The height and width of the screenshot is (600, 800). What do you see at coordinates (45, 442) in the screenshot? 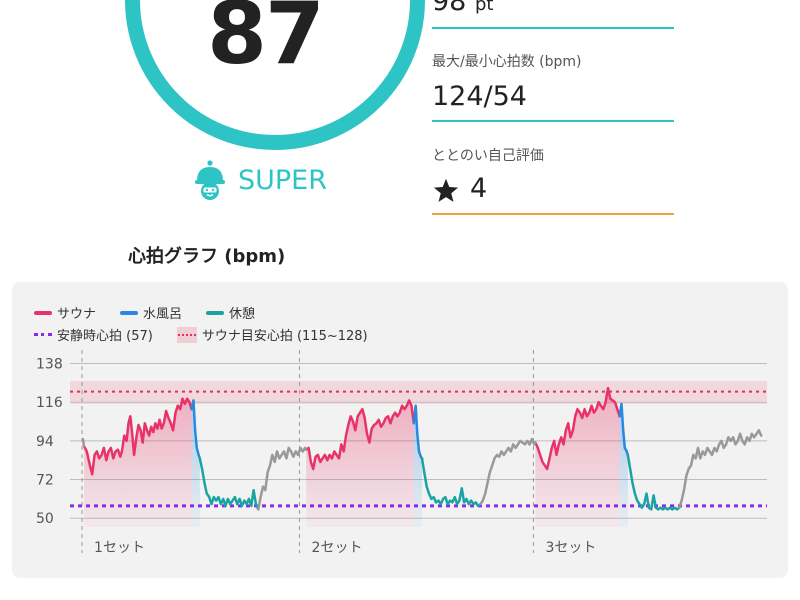
I see `y-tick-label-2: 94` at bounding box center [45, 442].